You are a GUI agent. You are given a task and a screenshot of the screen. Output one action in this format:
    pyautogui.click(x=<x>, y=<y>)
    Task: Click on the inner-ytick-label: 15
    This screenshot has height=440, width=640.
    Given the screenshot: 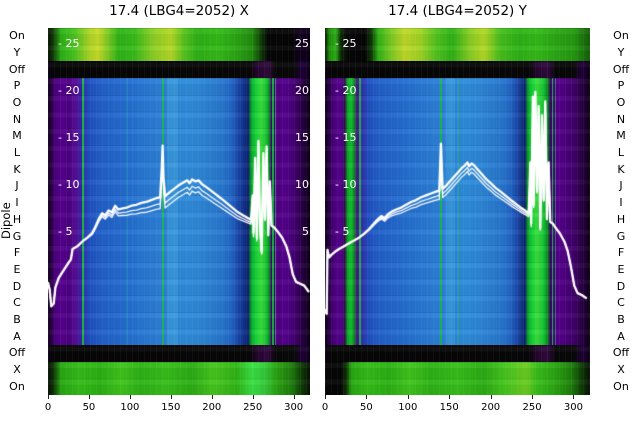 What is the action you would take?
    pyautogui.click(x=302, y=137)
    